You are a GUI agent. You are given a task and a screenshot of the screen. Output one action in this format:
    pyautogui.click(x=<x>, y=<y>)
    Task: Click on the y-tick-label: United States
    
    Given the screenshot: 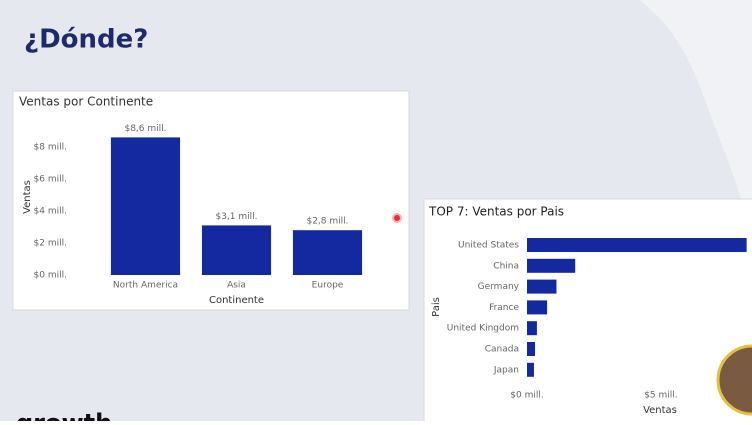 What is the action you would take?
    pyautogui.click(x=488, y=246)
    